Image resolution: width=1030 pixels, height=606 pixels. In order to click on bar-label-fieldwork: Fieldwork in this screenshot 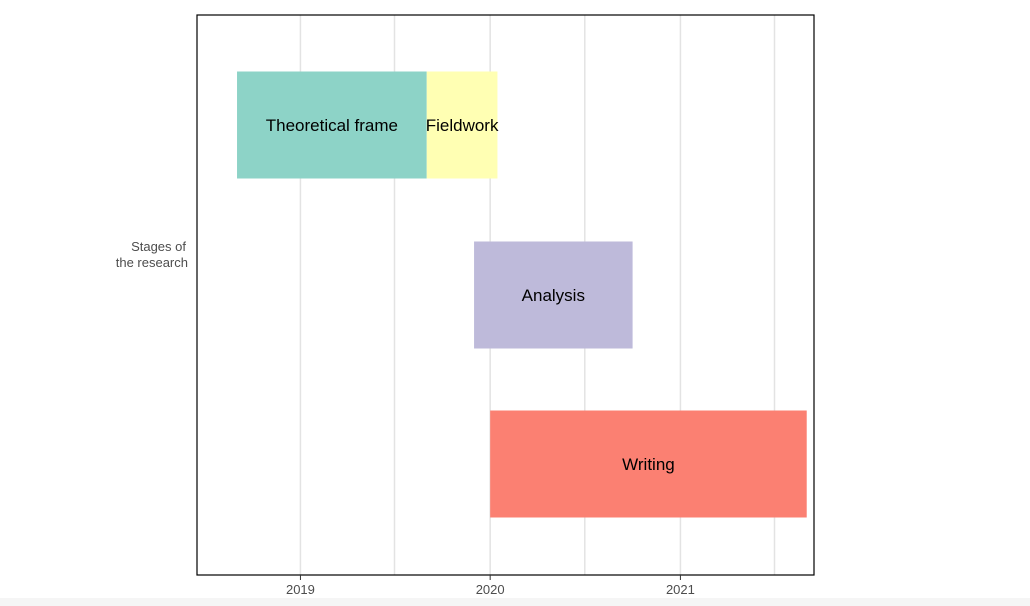, I will do `click(462, 125)`.